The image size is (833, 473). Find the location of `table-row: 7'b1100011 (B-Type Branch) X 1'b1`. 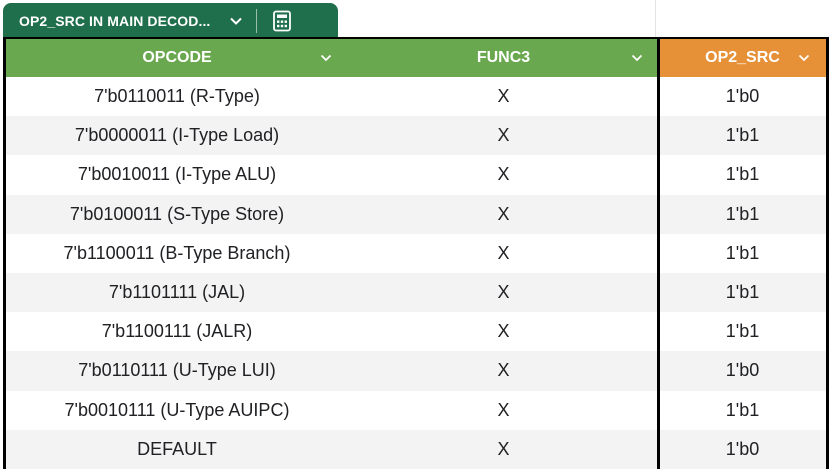

table-row: 7'b1100011 (B-Type Branch) X 1'b1 is located at coordinates (416, 253).